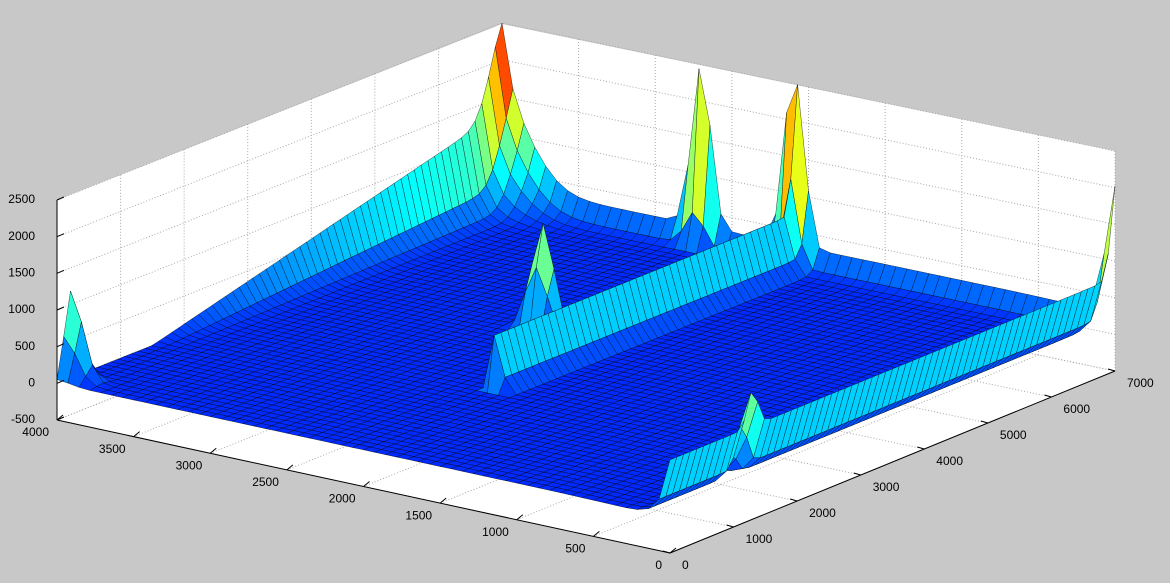 Image resolution: width=1170 pixels, height=583 pixels. Describe the element at coordinates (822, 513) in the screenshot. I see `y-tick-label: 2000` at that location.